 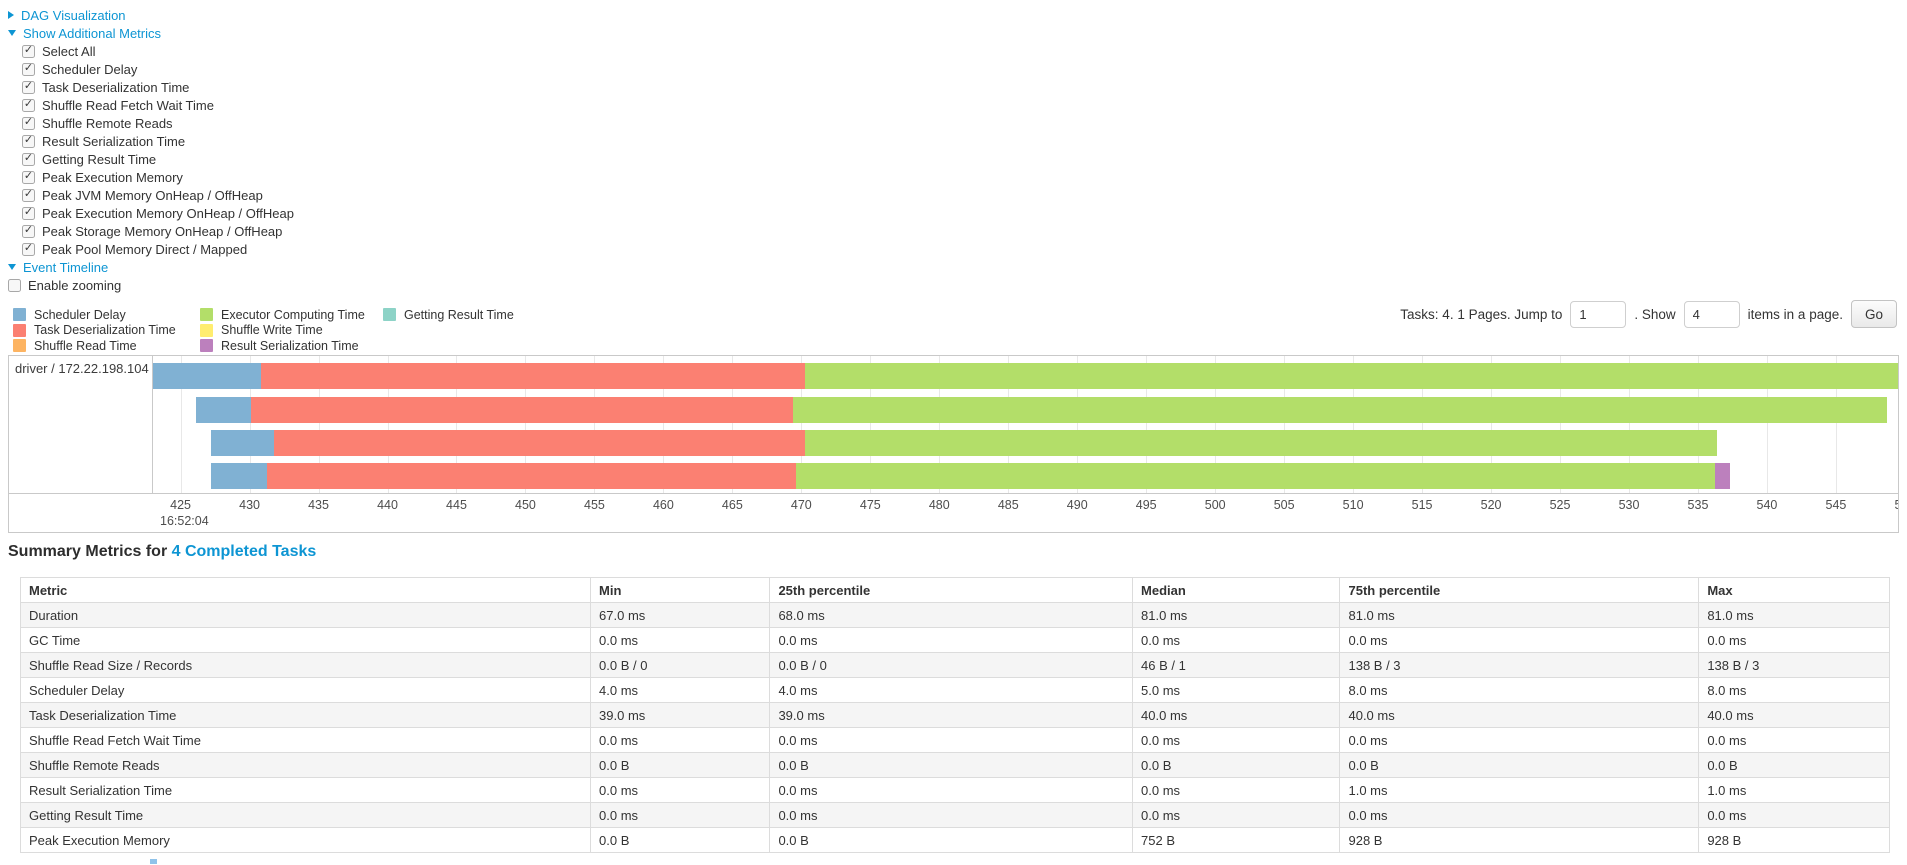 What do you see at coordinates (305, 790) in the screenshot?
I see `metric-name-cell: Result Serialization Time` at bounding box center [305, 790].